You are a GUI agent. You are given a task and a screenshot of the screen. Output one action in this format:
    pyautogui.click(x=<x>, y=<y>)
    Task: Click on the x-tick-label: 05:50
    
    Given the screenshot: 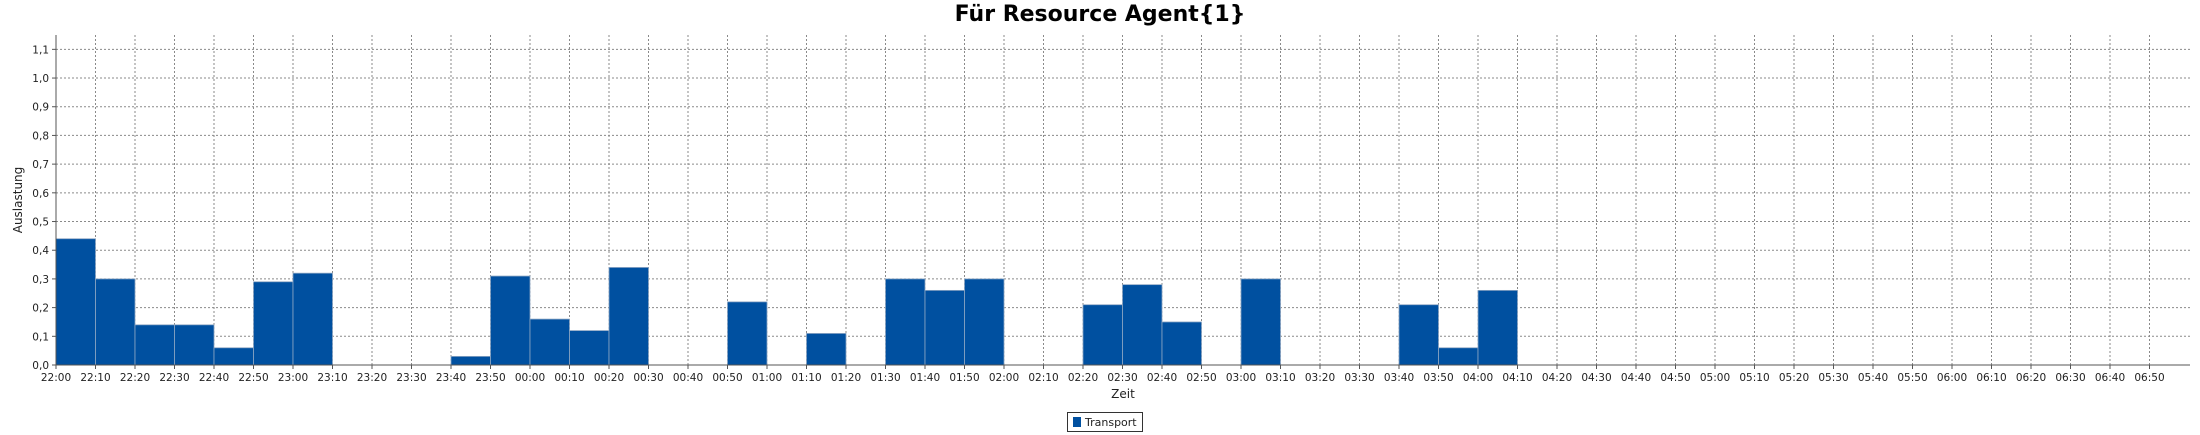 What is the action you would take?
    pyautogui.click(x=1912, y=378)
    